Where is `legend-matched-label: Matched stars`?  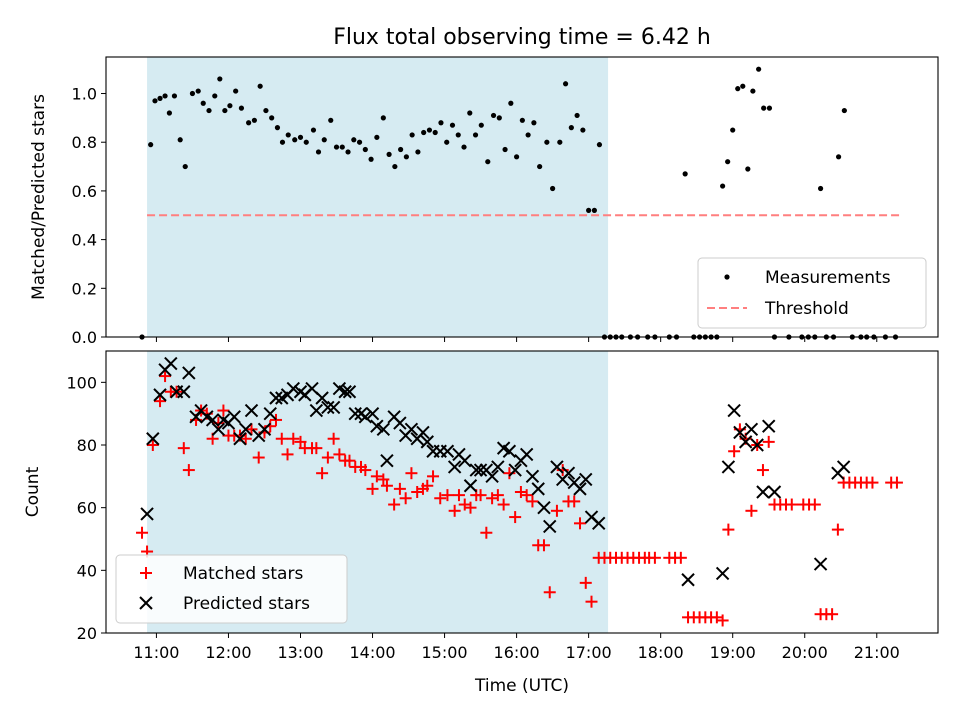
legend-matched-label: Matched stars is located at coordinates (243, 574).